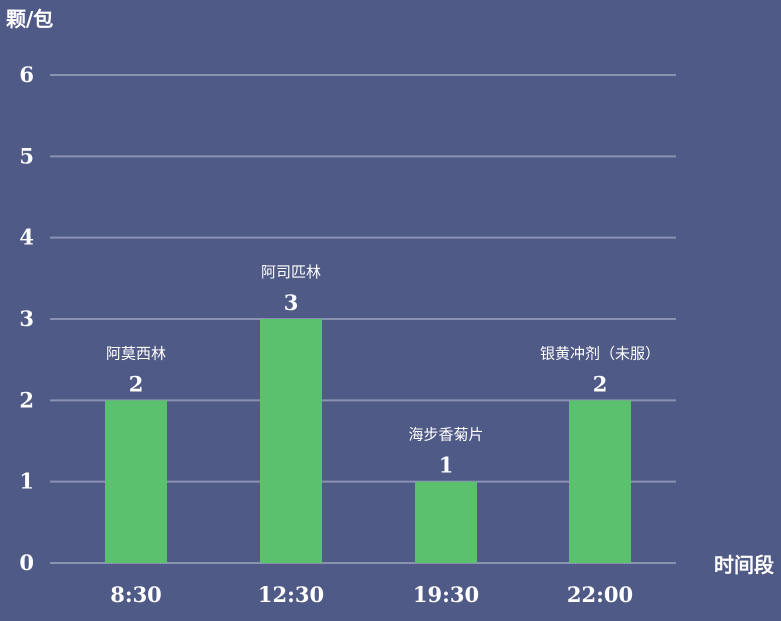 Image resolution: width=781 pixels, height=621 pixels. I want to click on bar-annotation: 海步香菊片, so click(445, 435).